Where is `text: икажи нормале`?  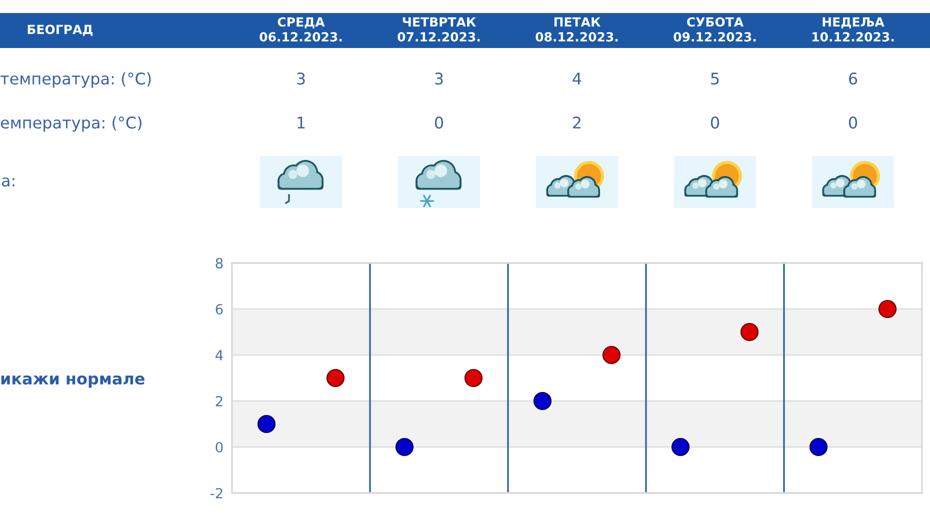 text: икажи нормале is located at coordinates (72, 381).